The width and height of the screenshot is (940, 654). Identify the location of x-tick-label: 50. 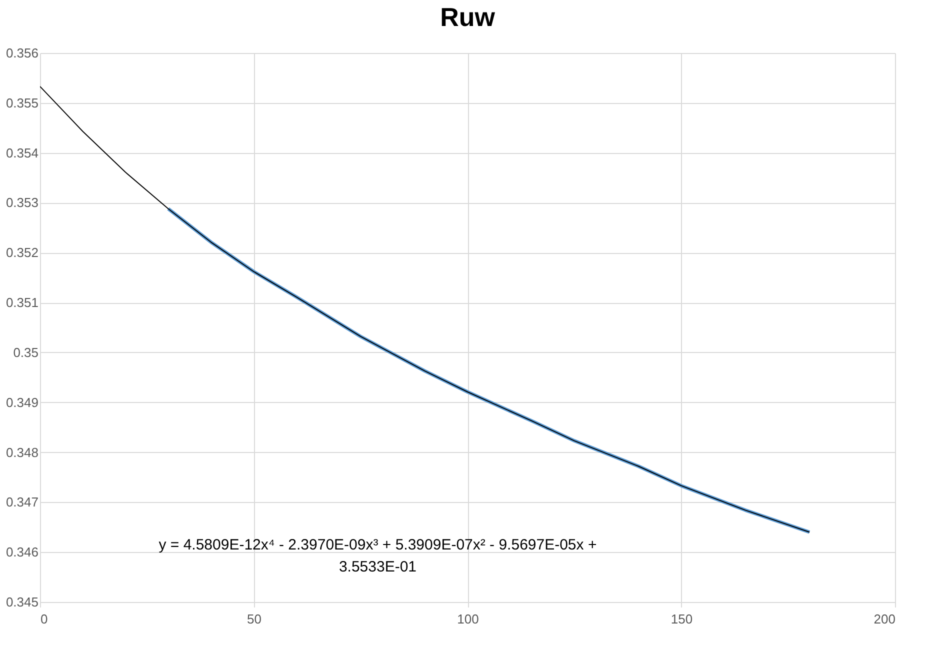
(254, 619).